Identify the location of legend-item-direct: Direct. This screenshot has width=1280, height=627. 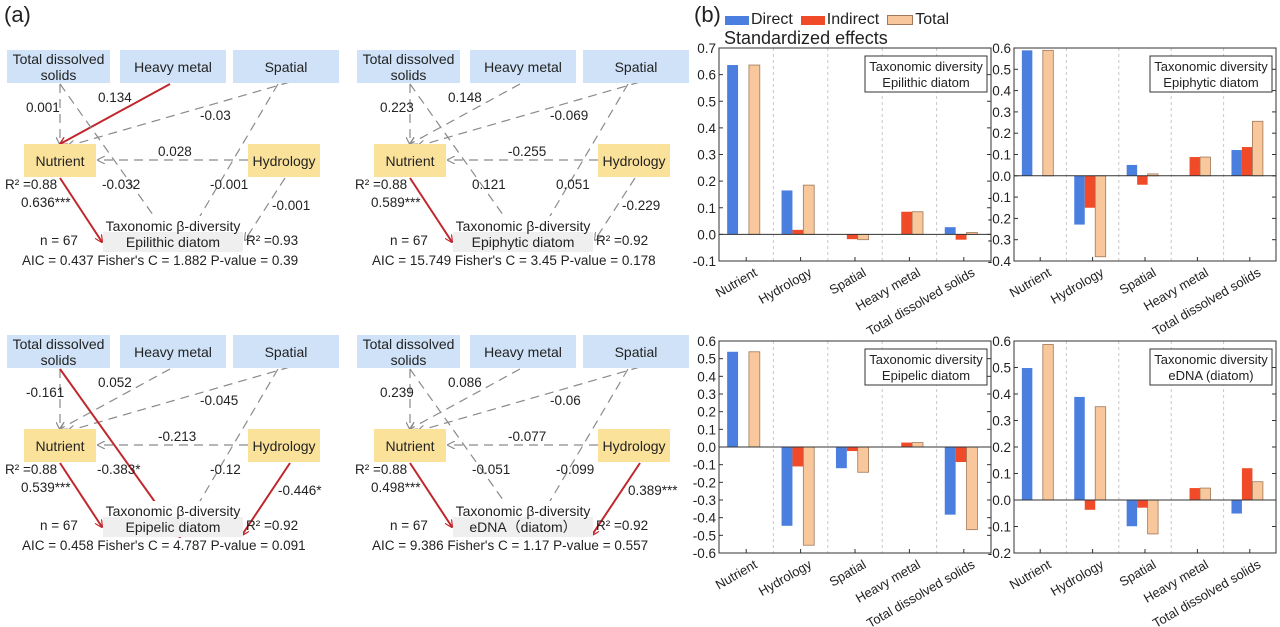
(759, 20).